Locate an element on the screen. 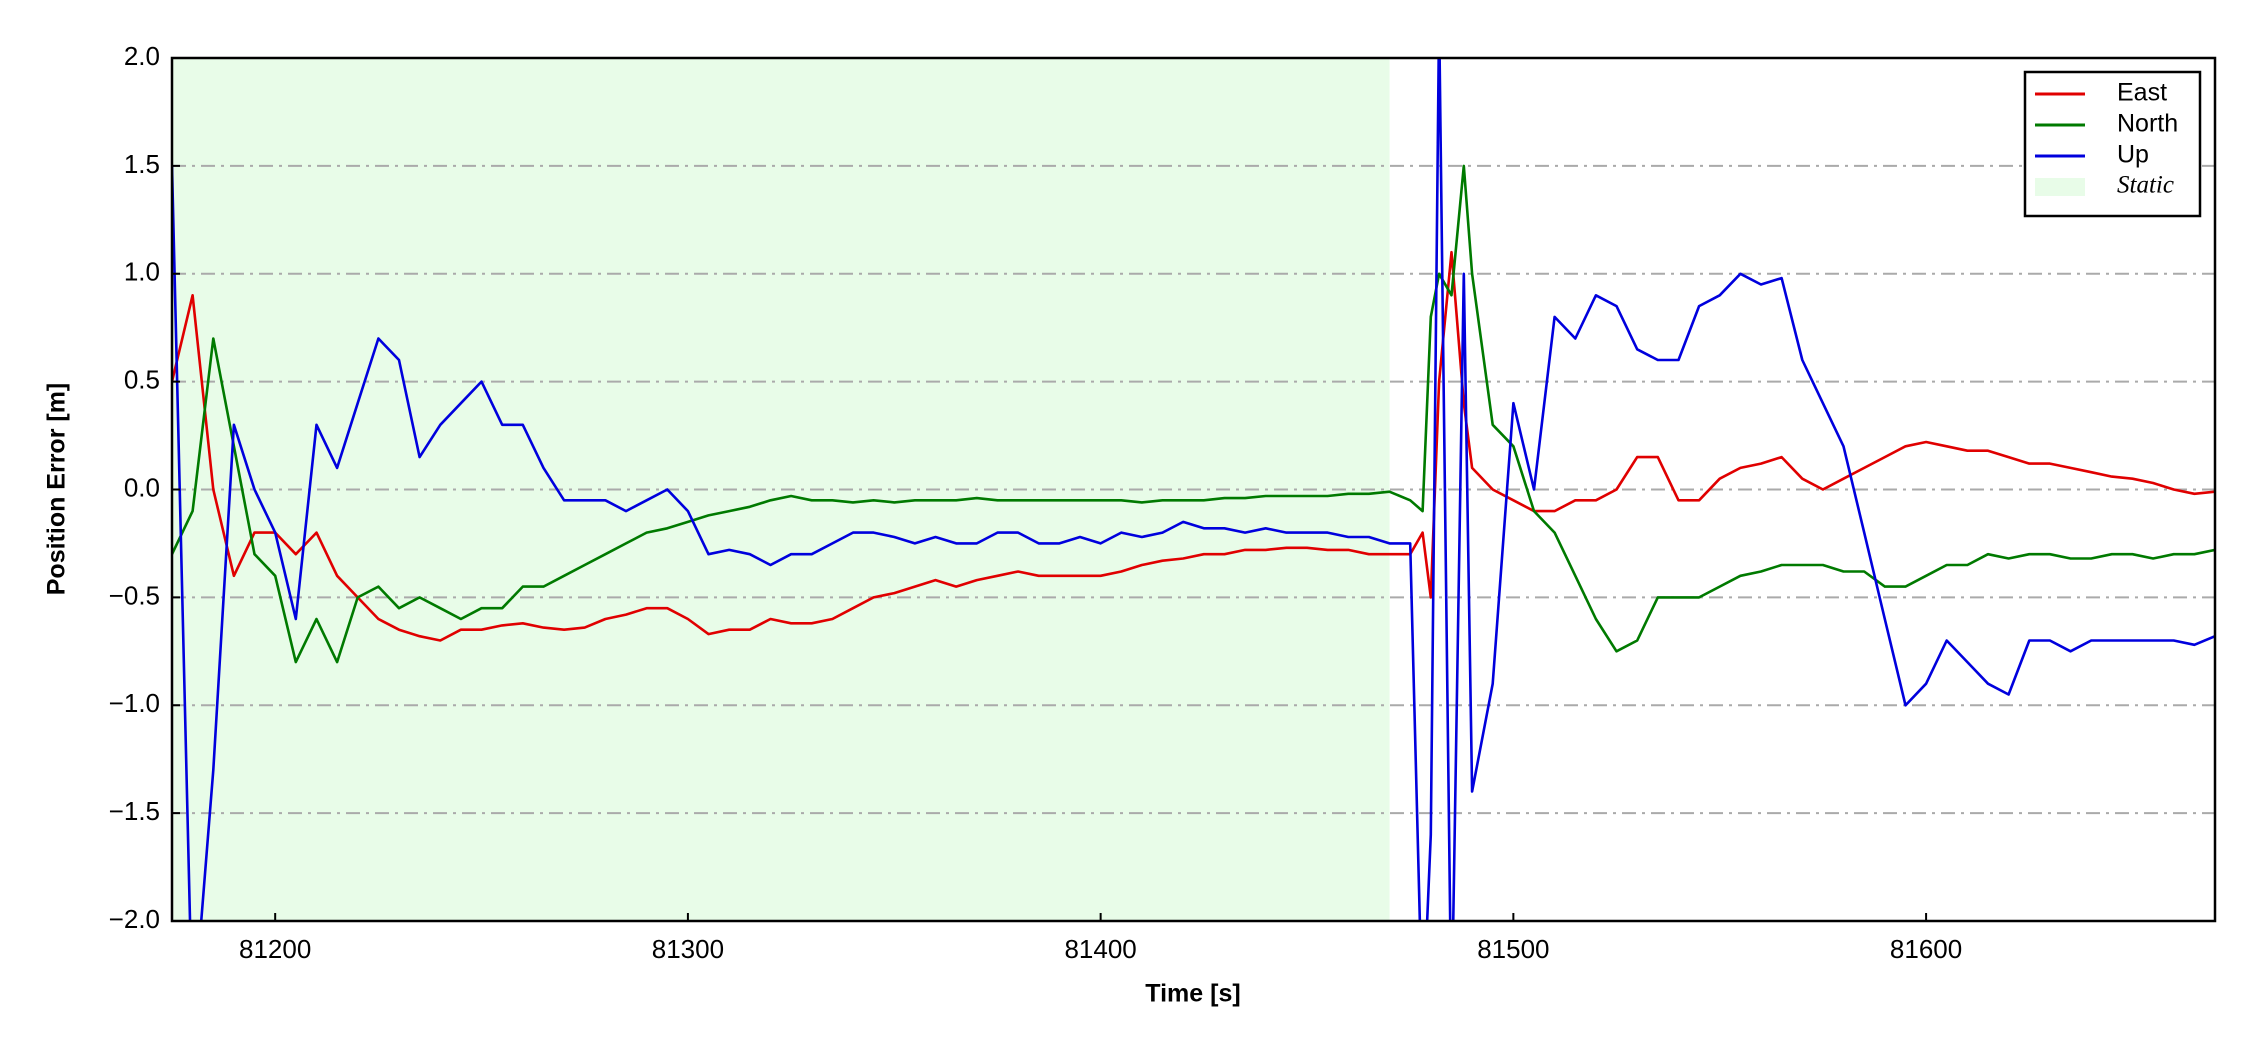  x-tick-label: 81400 is located at coordinates (1100, 949).